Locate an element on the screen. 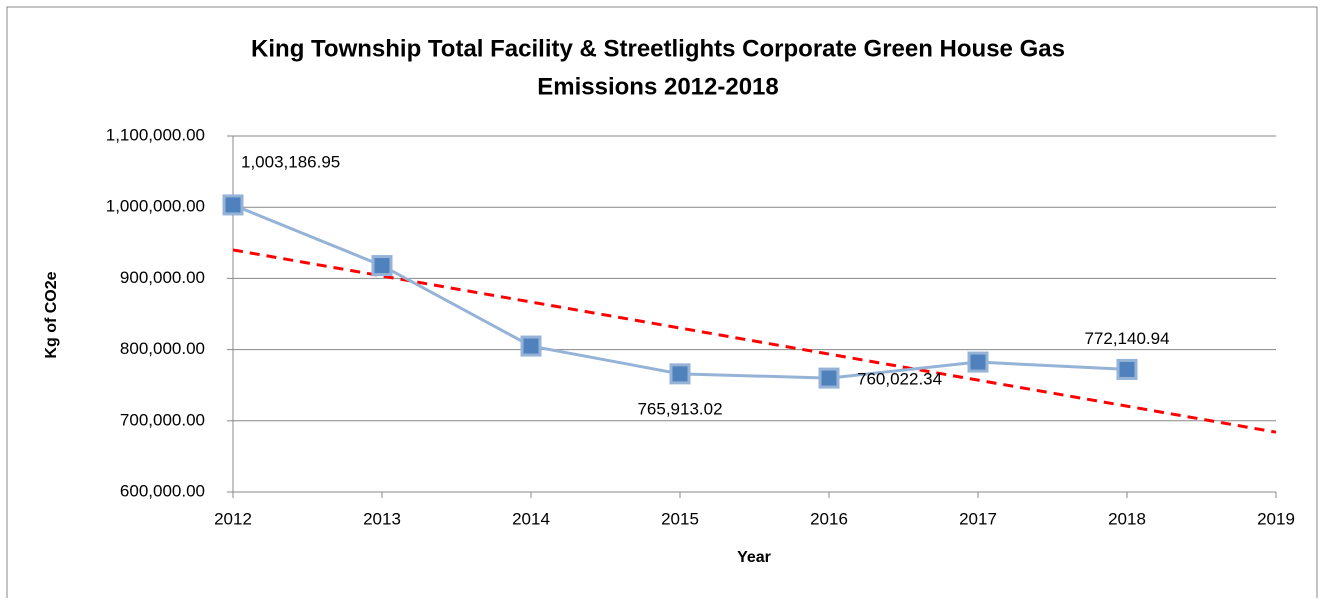 The width and height of the screenshot is (1325, 603). y-tick-label: 1,100,000.00 is located at coordinates (155, 134).